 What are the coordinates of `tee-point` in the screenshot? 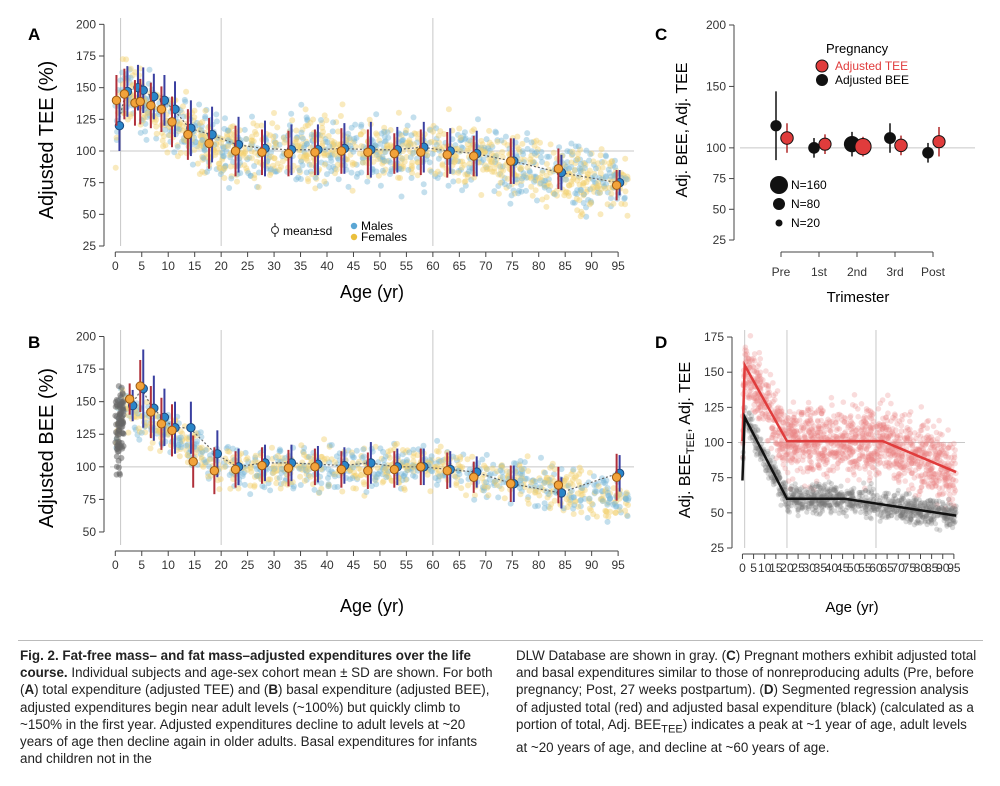 It's located at (863, 147).